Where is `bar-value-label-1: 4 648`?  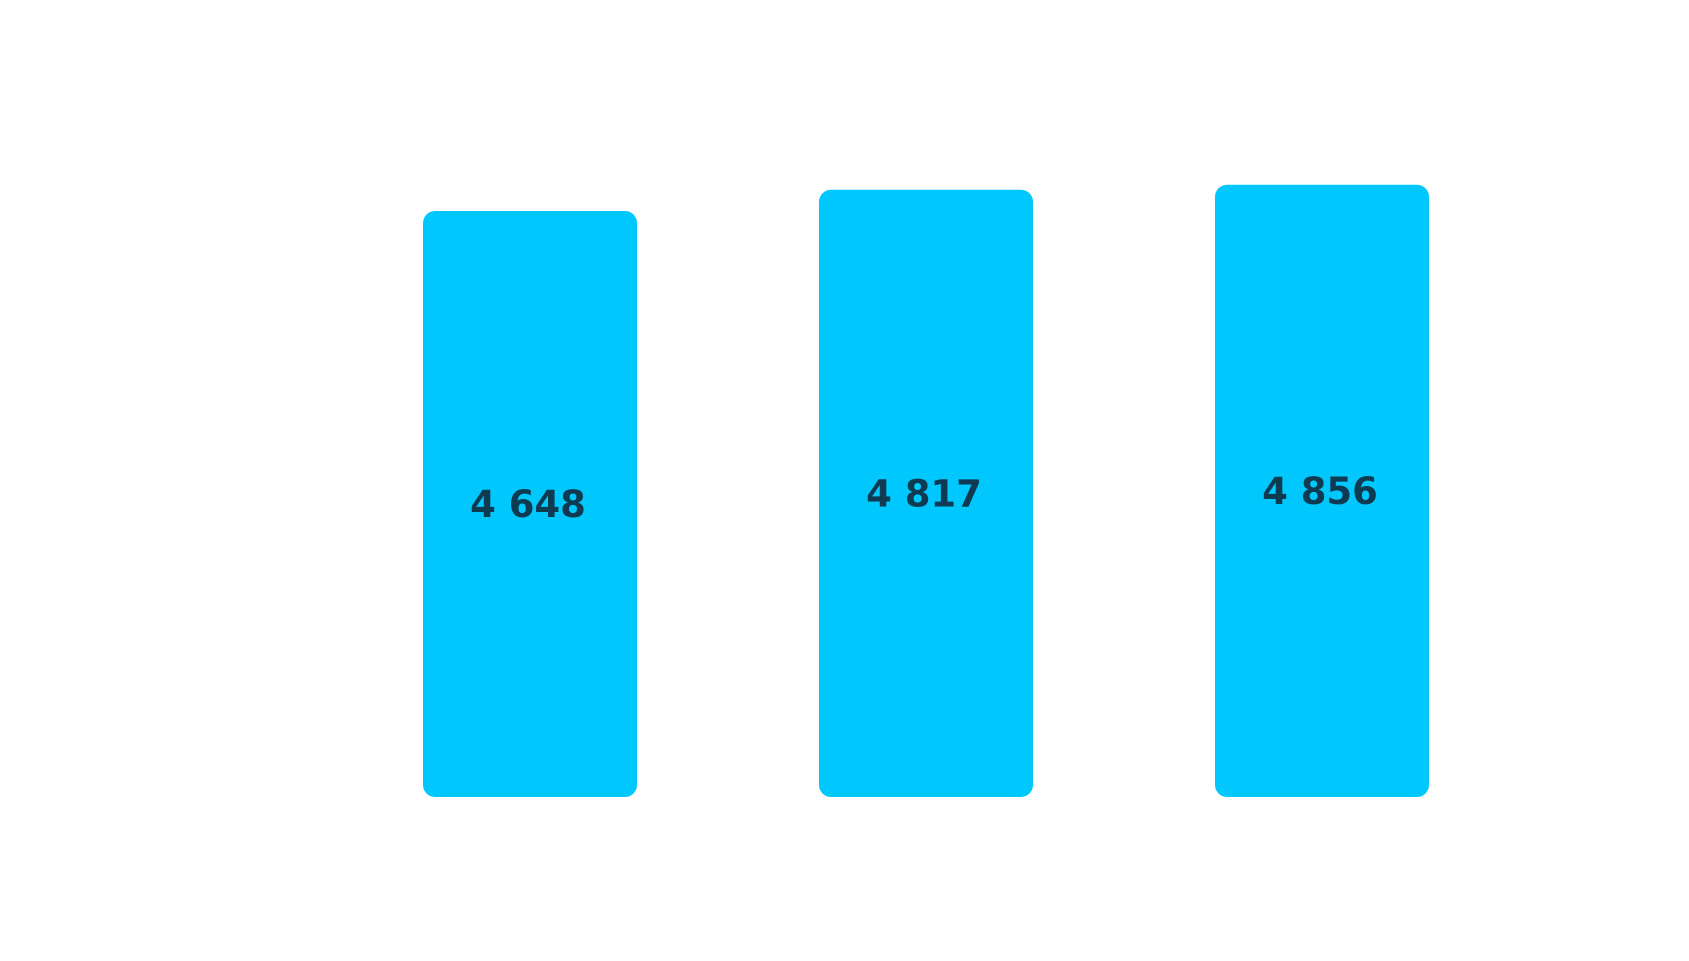 bar-value-label-1: 4 648 is located at coordinates (528, 504).